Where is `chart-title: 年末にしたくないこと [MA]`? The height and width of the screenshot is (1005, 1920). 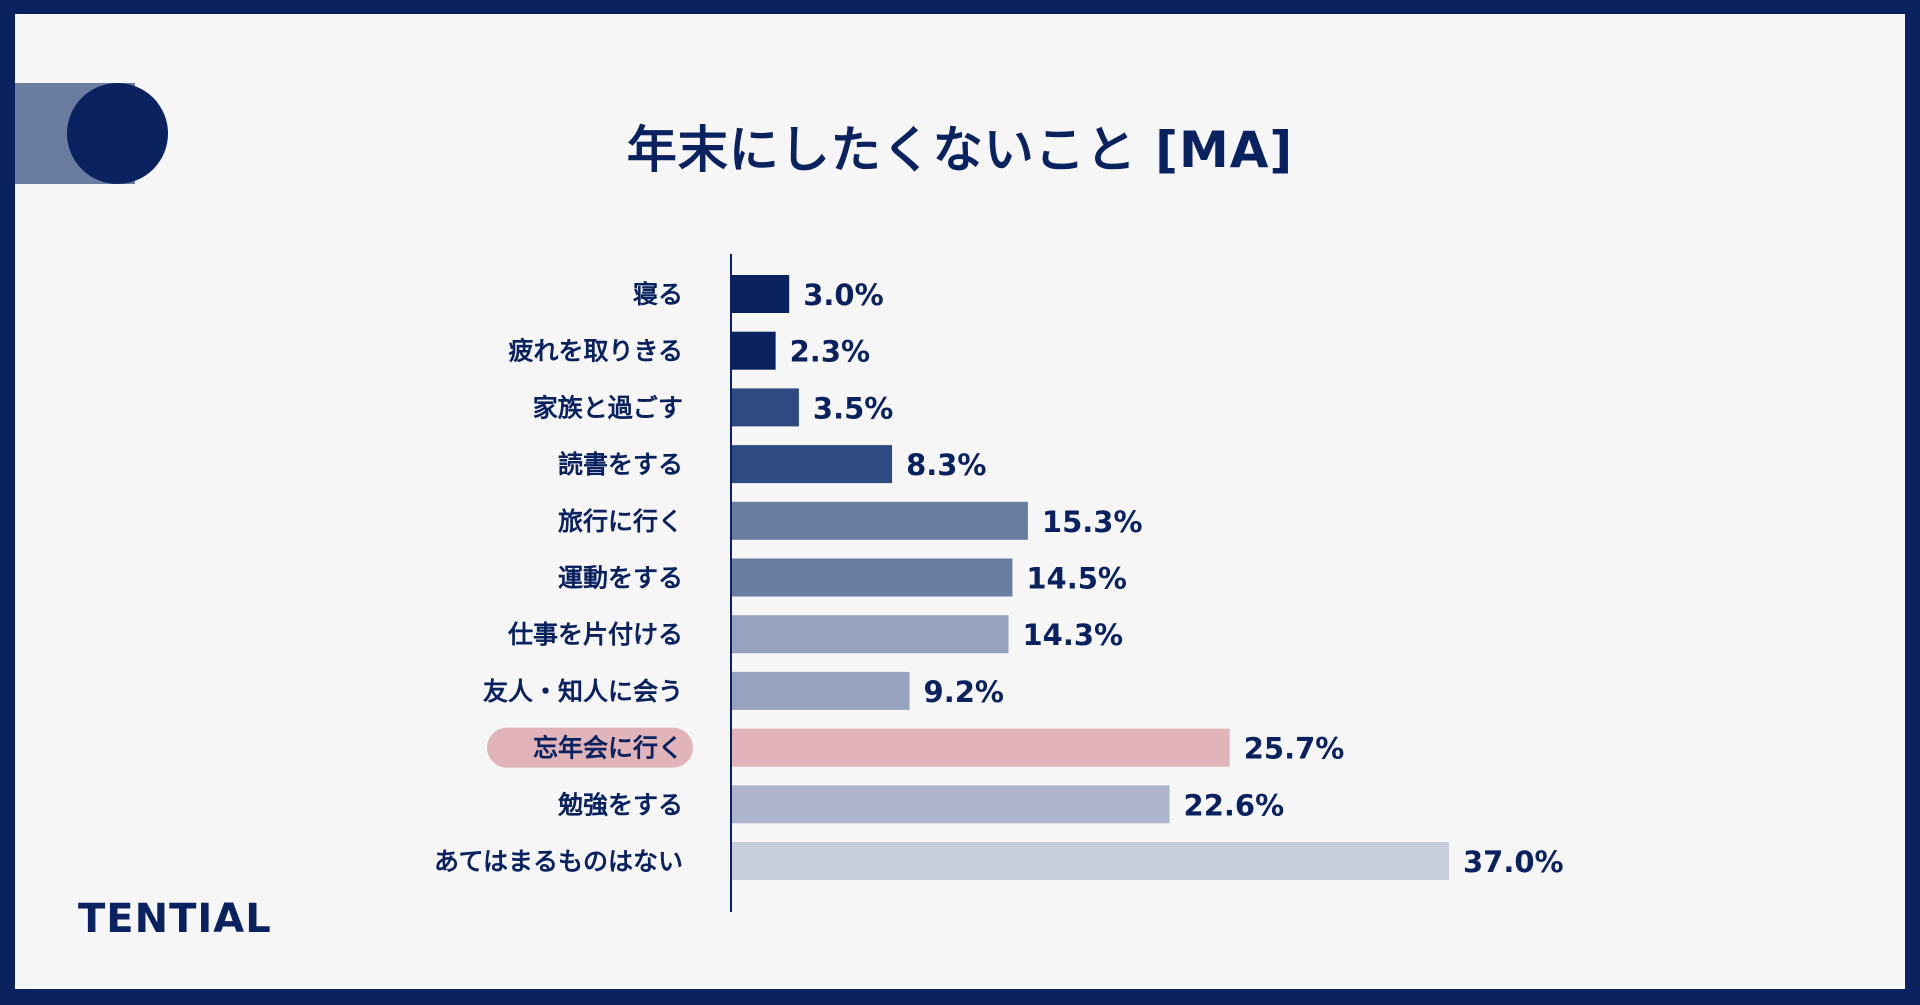 chart-title: 年末にしたくないこと [MA] is located at coordinates (960, 150).